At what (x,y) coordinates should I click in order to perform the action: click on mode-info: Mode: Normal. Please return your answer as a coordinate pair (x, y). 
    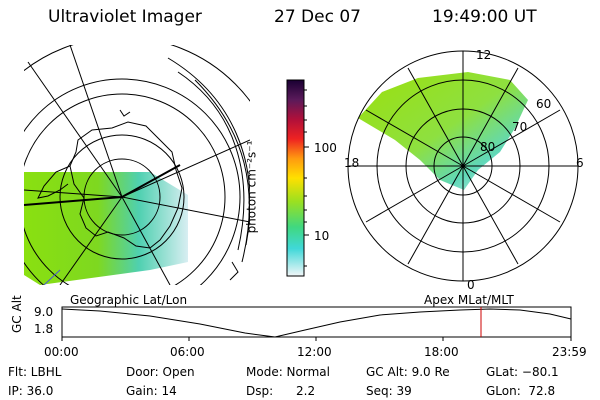
    Looking at the image, I should click on (288, 372).